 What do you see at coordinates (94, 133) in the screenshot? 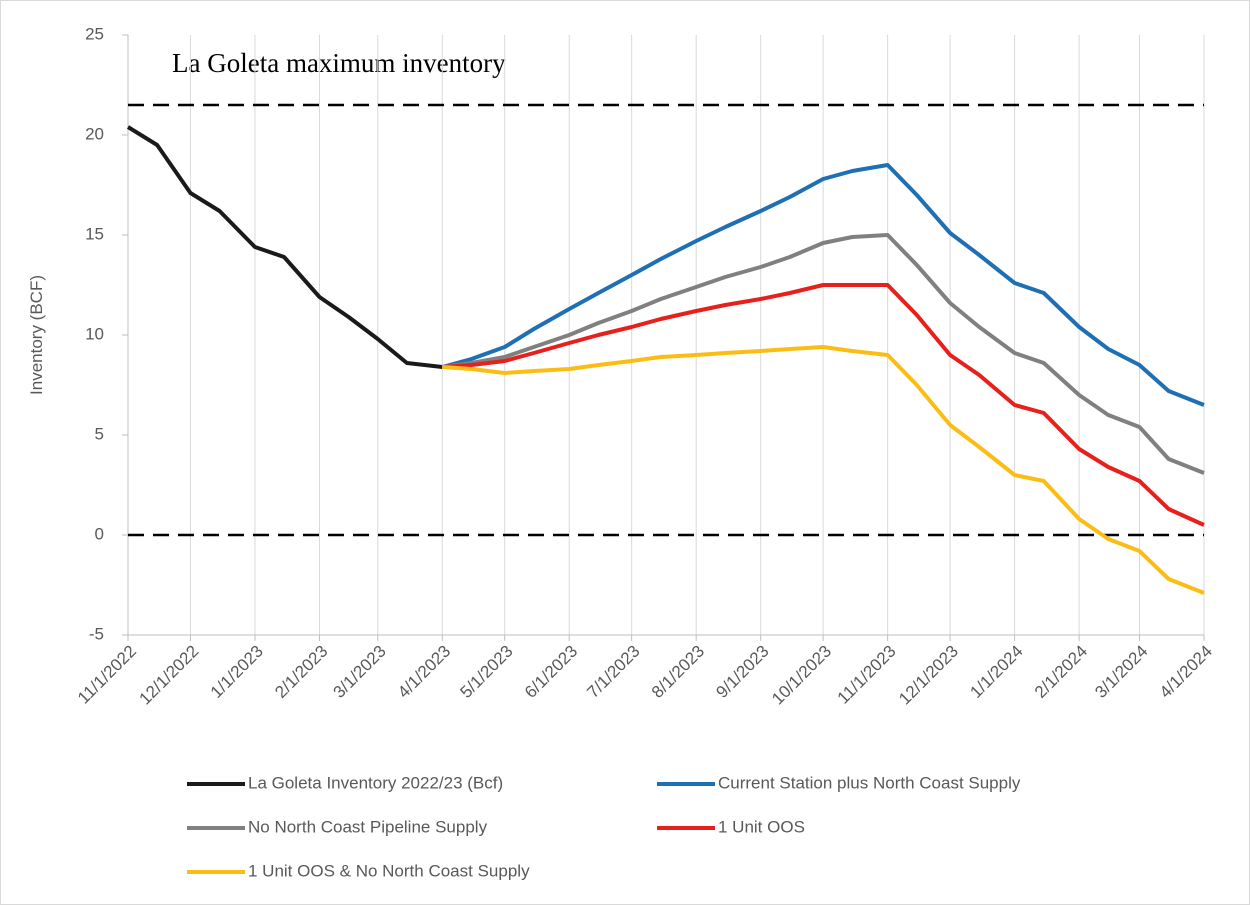
I see `y-tick-label: 20` at bounding box center [94, 133].